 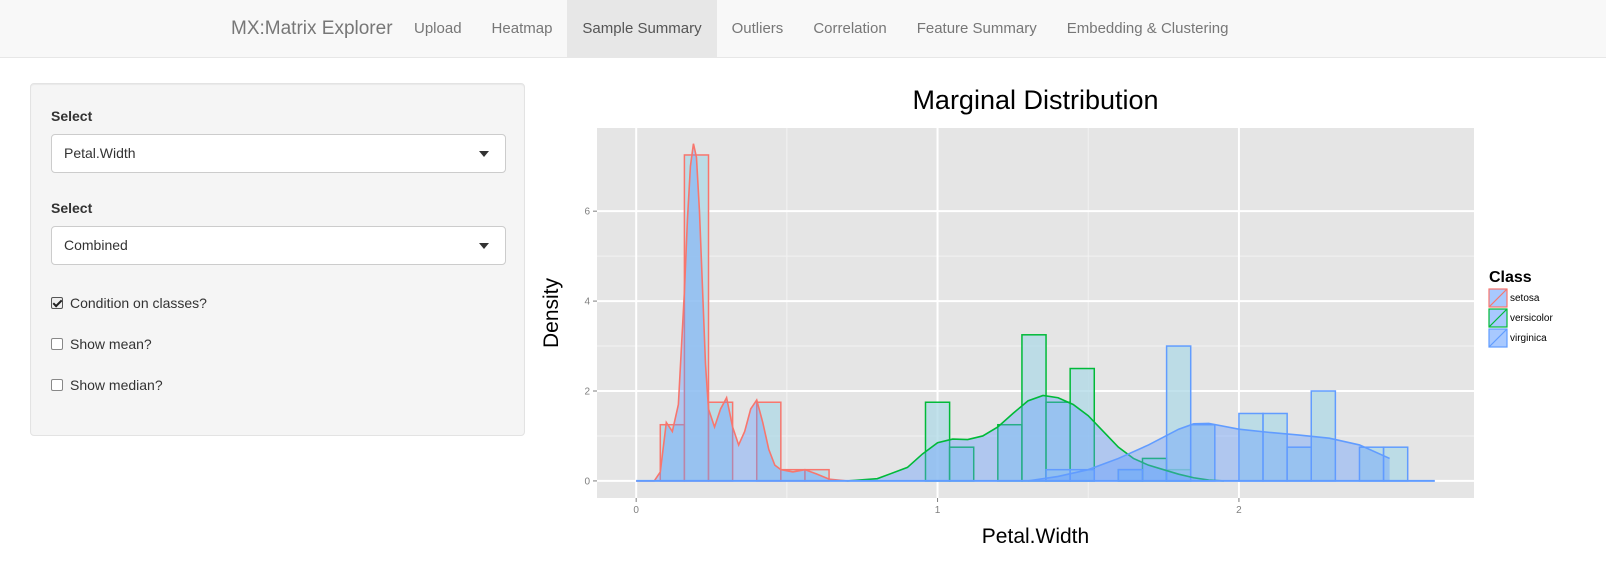 I want to click on legend-label-setosa: setosa, so click(x=1525, y=298).